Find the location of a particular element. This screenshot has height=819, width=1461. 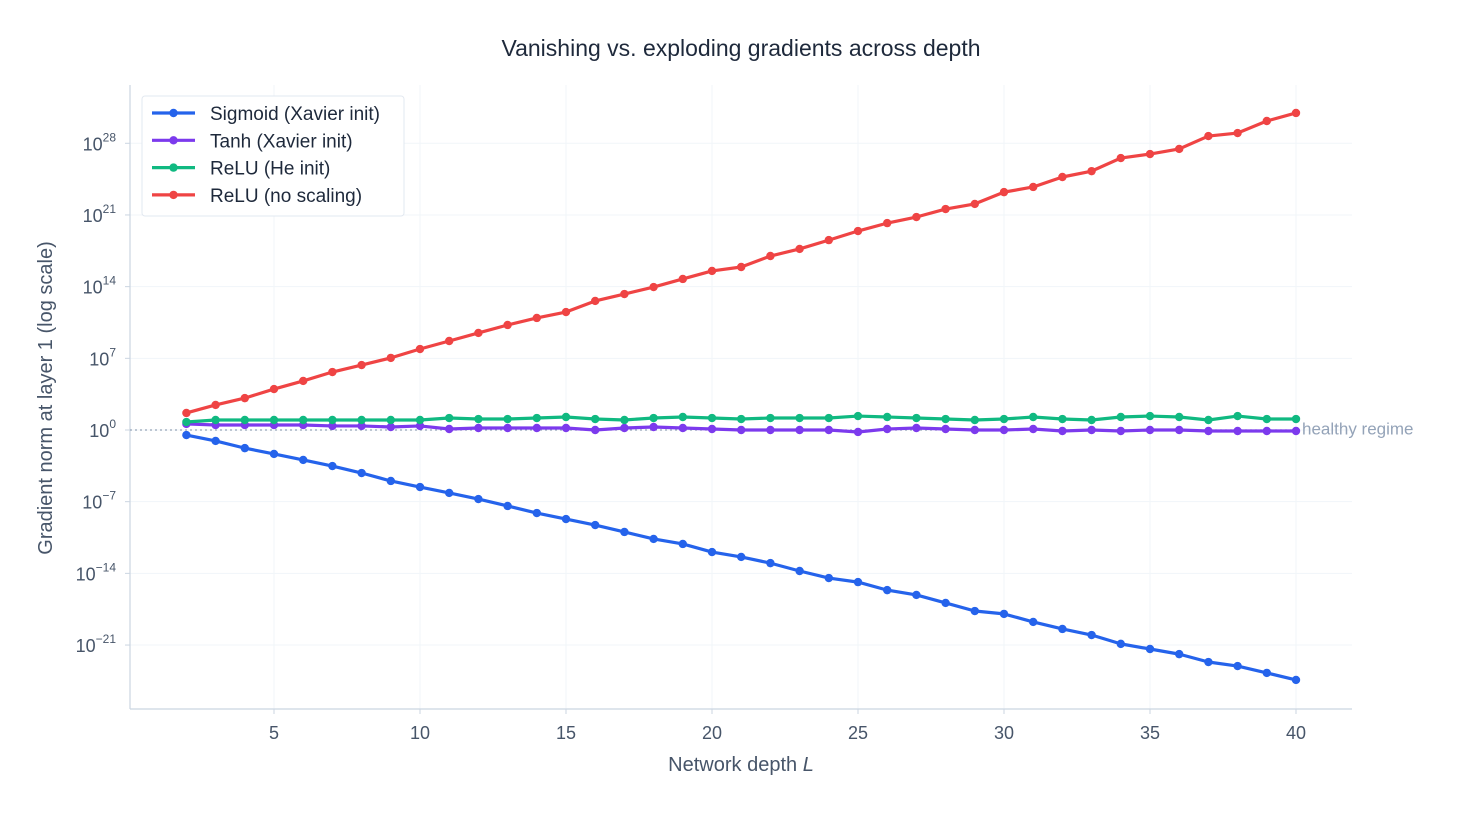

legend-label: Tanh (Xavier init) is located at coordinates (281, 141).